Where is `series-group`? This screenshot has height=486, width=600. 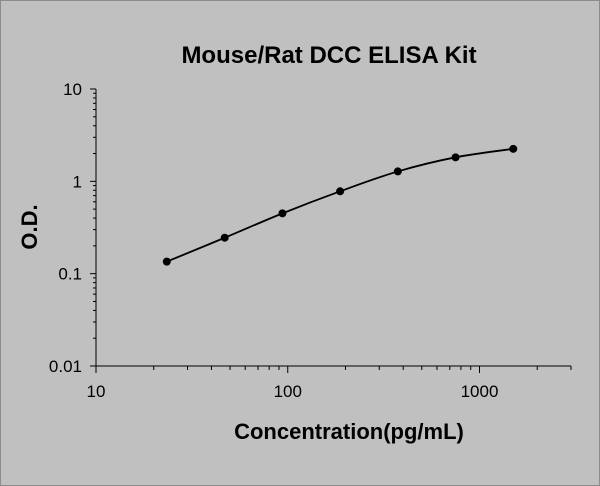
series-group is located at coordinates (340, 205).